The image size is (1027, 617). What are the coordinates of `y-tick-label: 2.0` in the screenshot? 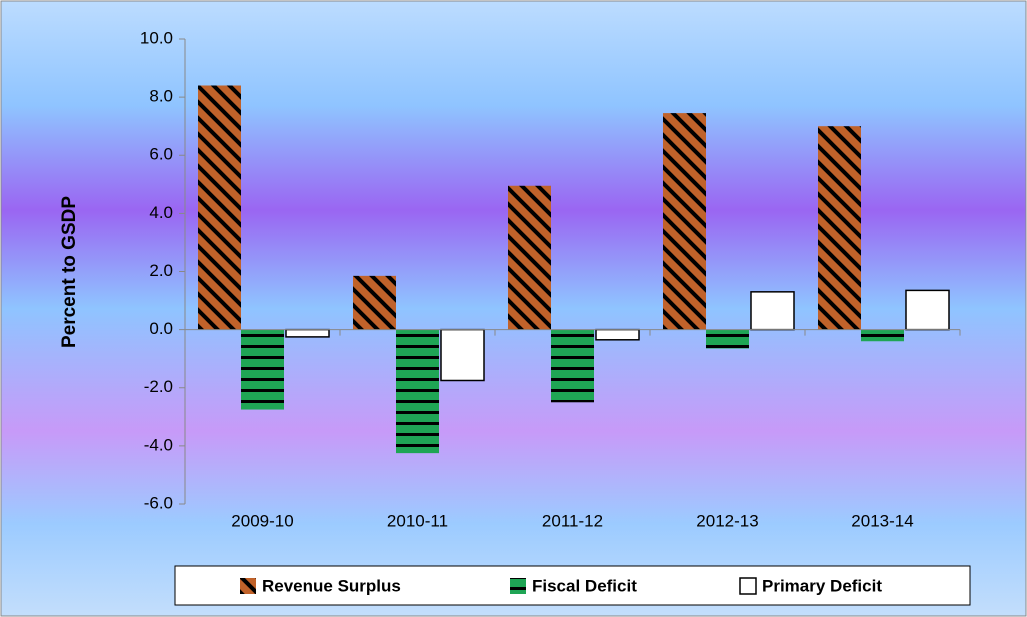 It's located at (161, 270).